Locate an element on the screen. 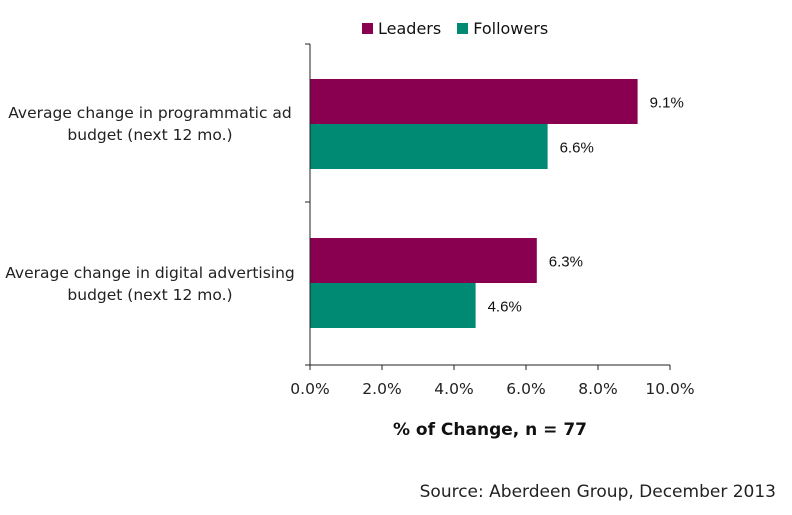  data-label-leaders-1: 9.1% is located at coordinates (667, 103).